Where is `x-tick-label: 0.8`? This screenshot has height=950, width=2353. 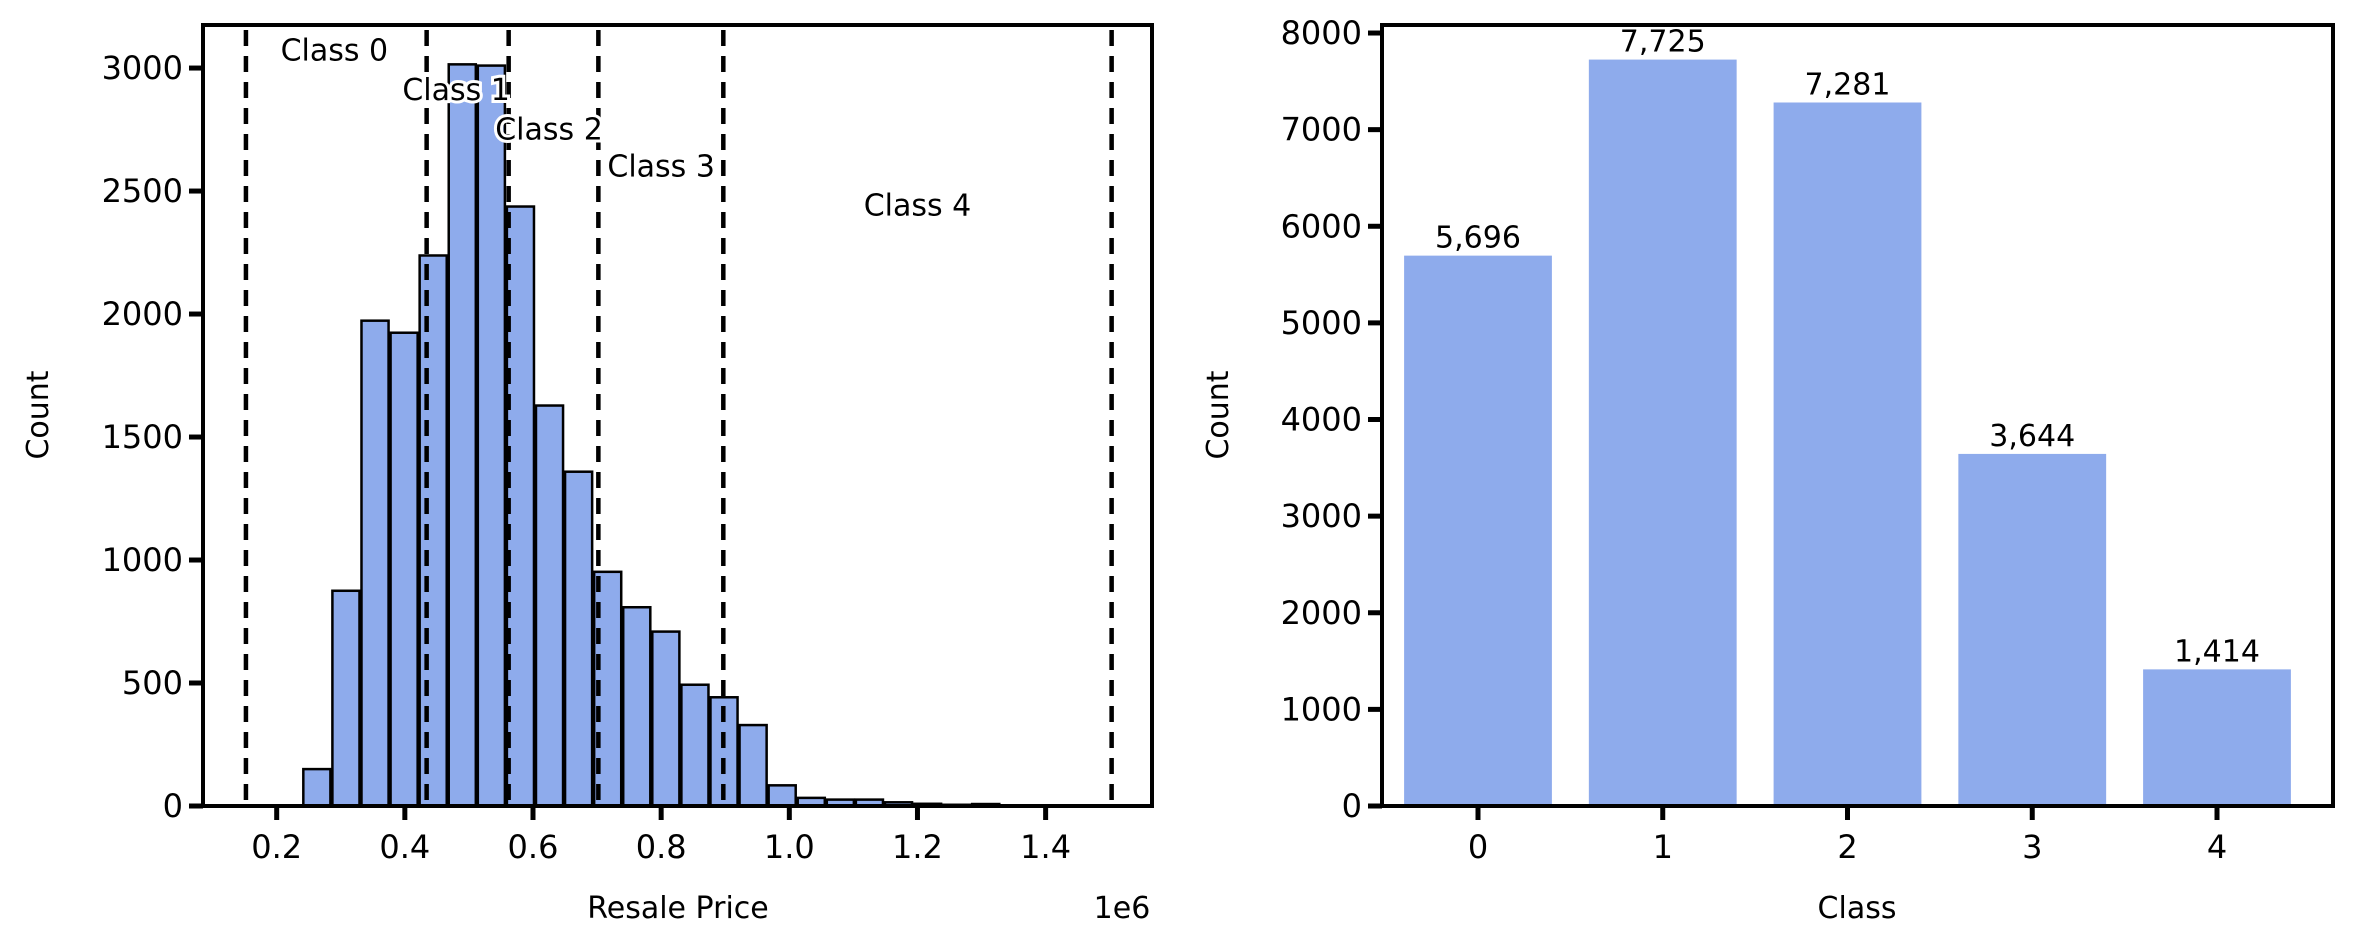 x-tick-label: 0.8 is located at coordinates (661, 847).